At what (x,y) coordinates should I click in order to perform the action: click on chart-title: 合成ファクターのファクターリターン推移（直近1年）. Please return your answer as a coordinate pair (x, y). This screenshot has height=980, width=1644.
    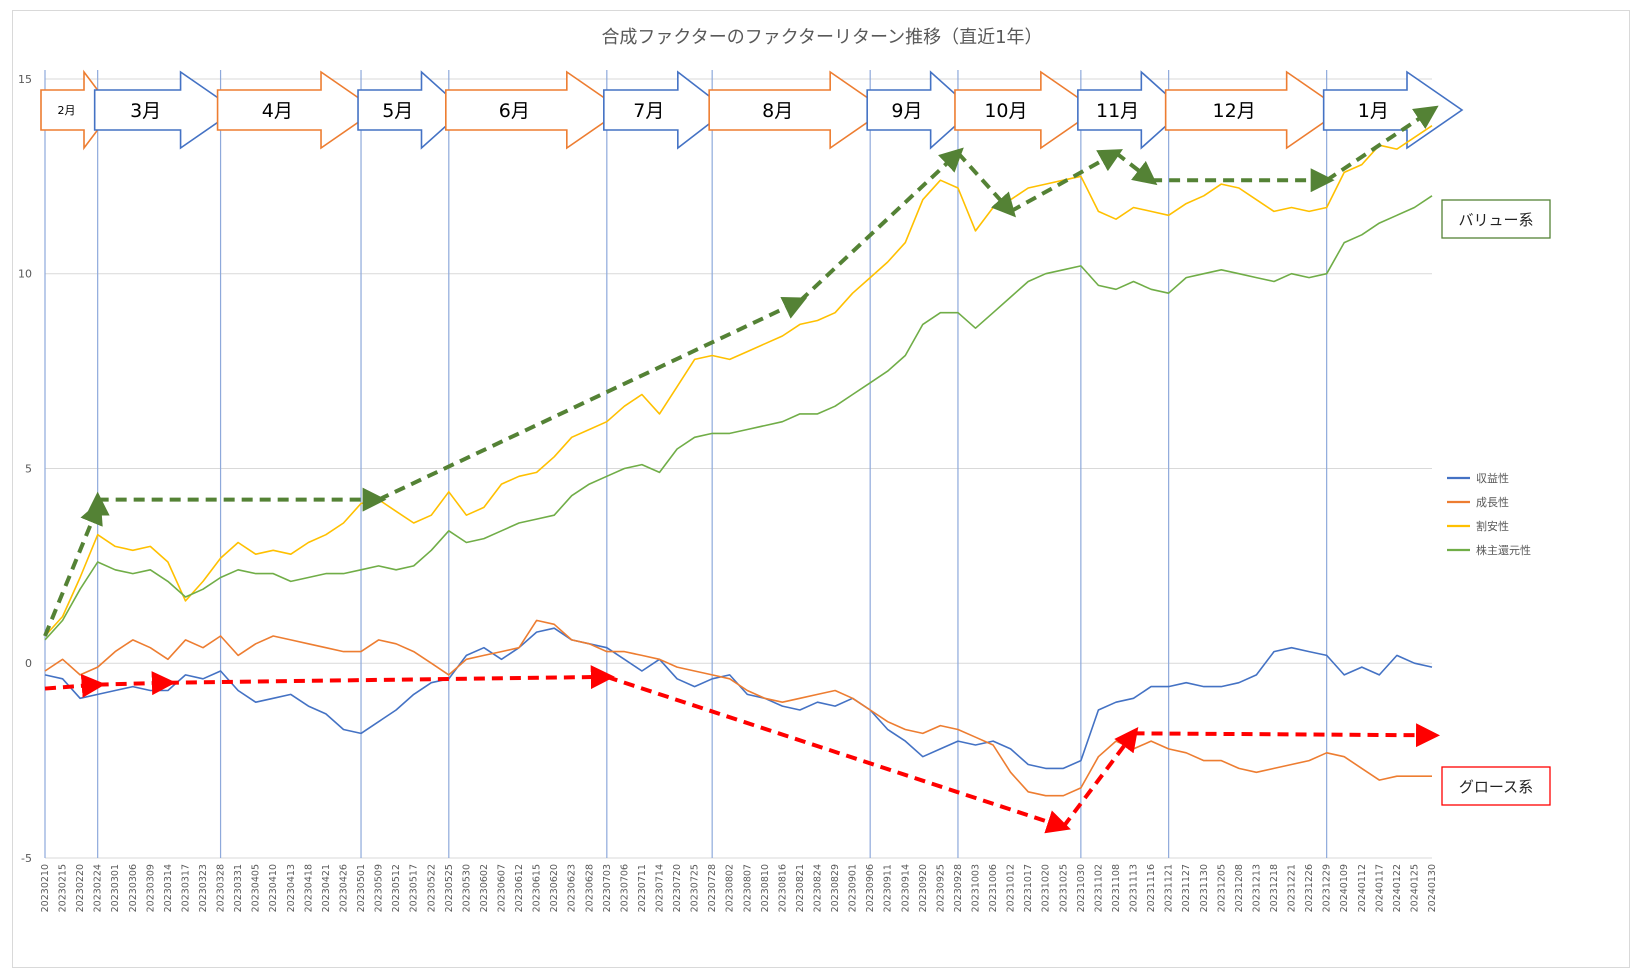
    Looking at the image, I should click on (821, 37).